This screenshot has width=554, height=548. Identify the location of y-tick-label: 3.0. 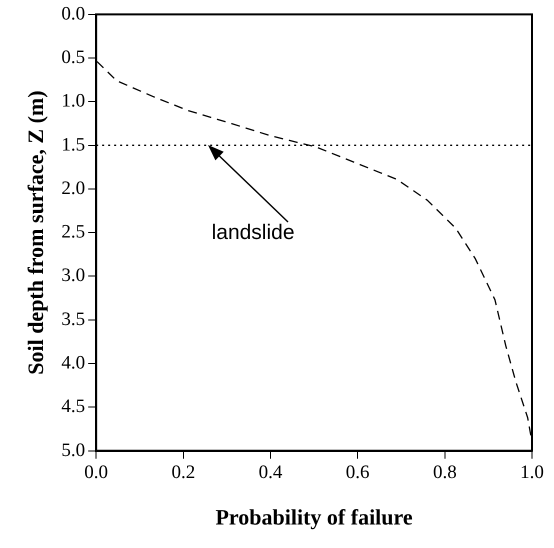
(73, 275).